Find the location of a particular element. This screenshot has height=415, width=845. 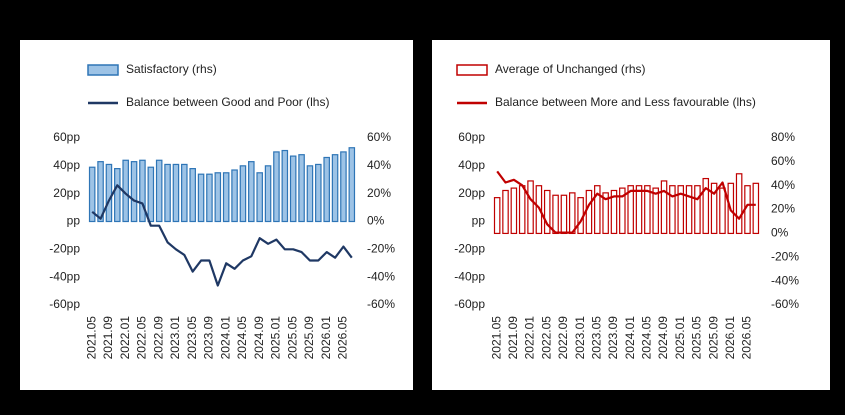

x-tick-label: 2026.01 is located at coordinates (730, 338).